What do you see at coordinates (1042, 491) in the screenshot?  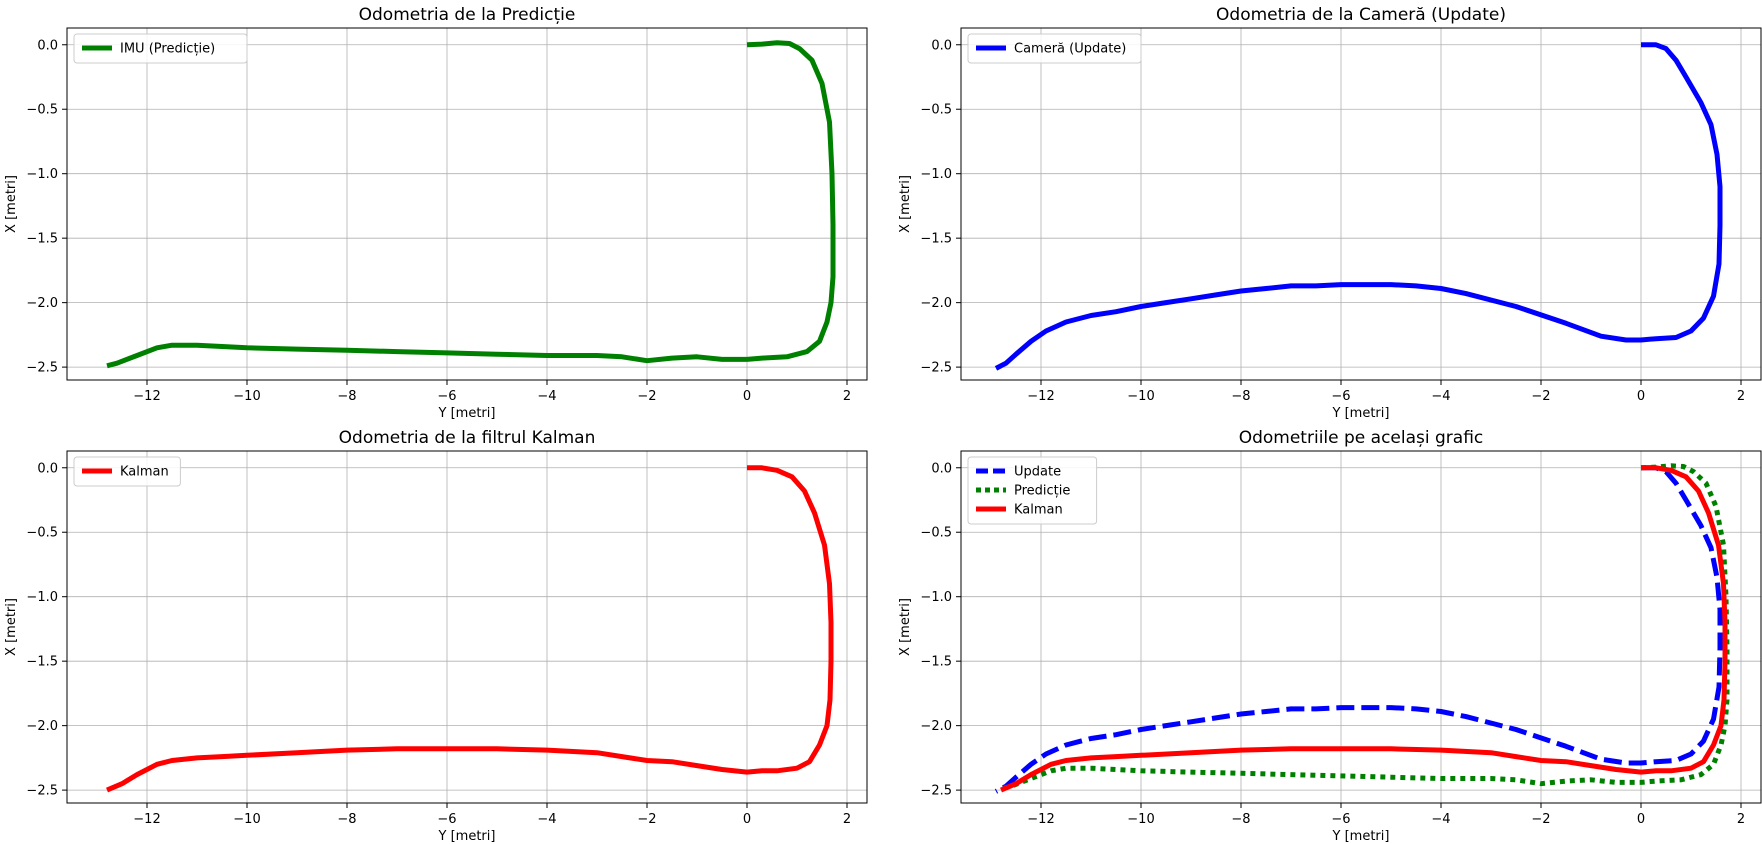 I see `legend-label: Predicție` at bounding box center [1042, 491].